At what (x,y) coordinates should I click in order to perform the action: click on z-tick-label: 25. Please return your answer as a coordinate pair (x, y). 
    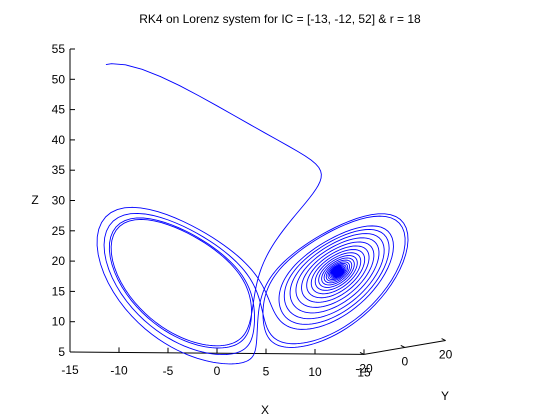
    Looking at the image, I should click on (59, 231).